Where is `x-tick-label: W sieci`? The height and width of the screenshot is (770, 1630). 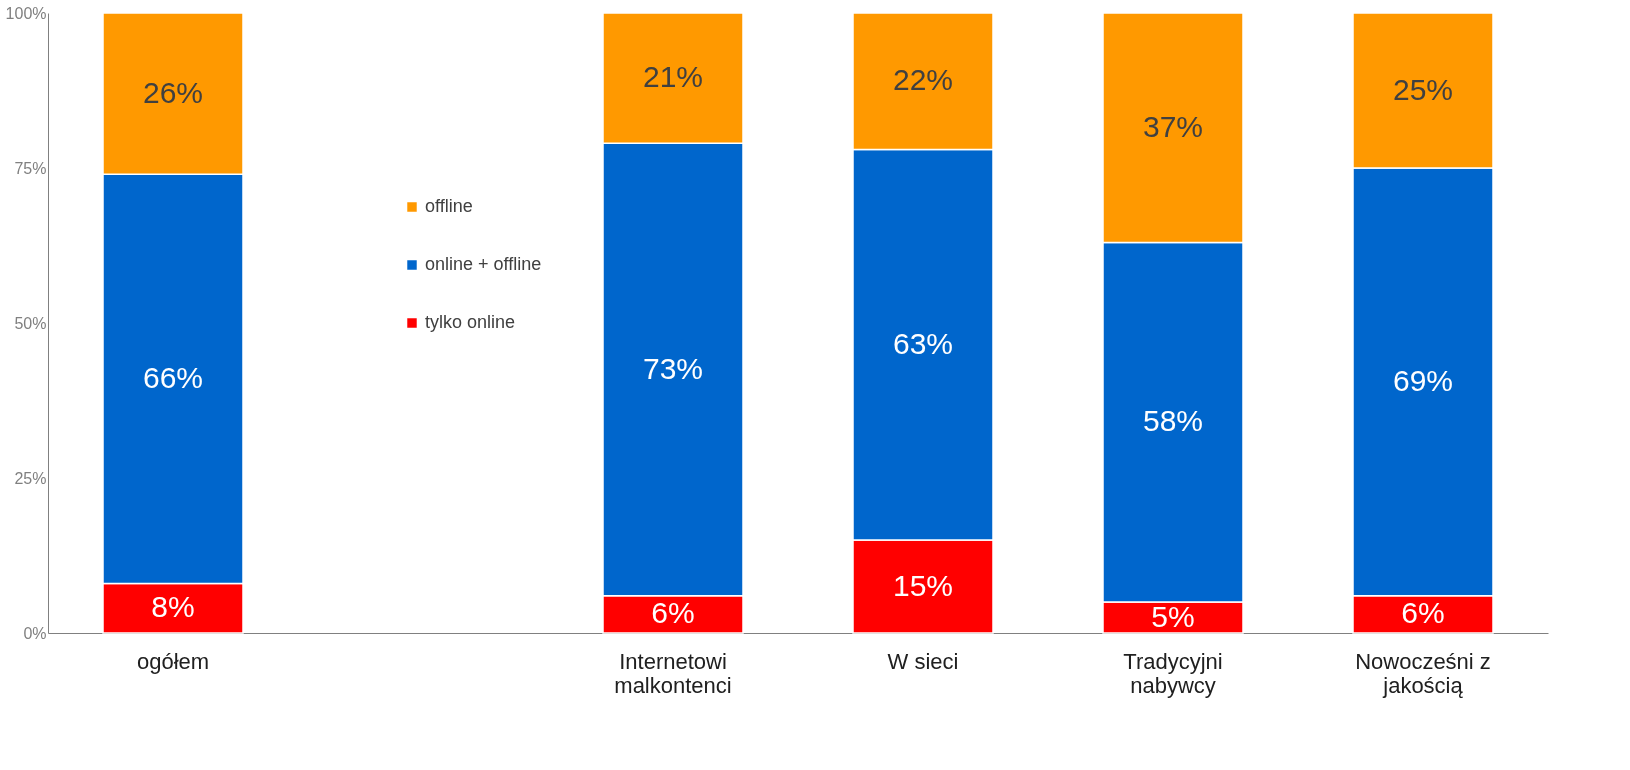
x-tick-label: W sieci is located at coordinates (923, 661).